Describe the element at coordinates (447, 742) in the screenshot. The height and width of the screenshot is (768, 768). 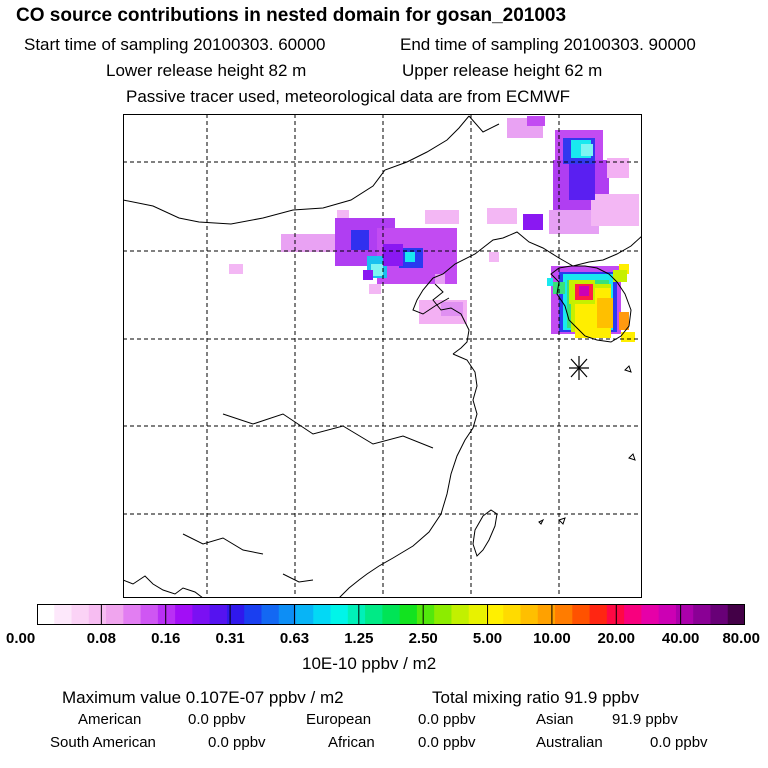
I see `region-african-value: 0.0 ppbv` at that location.